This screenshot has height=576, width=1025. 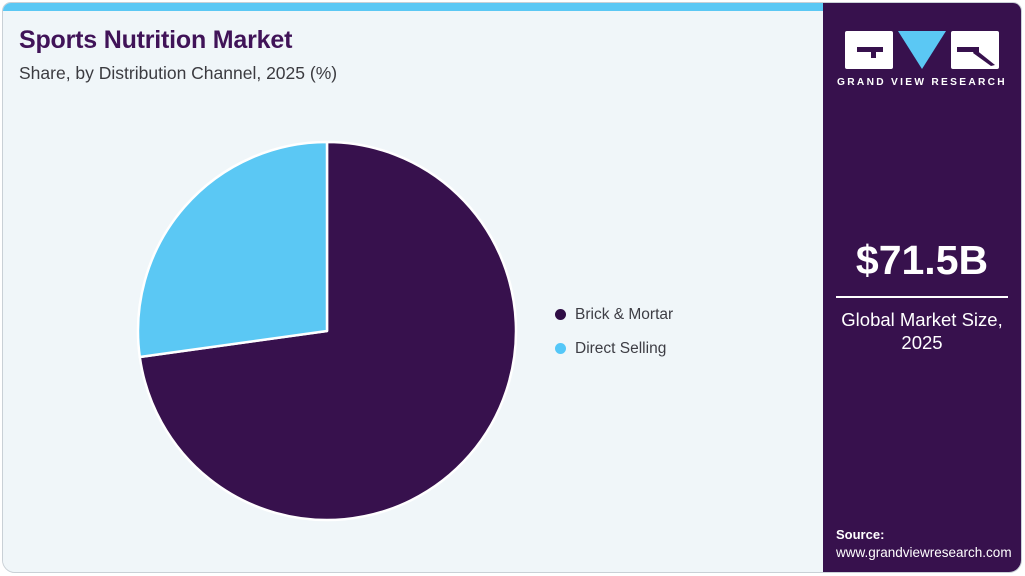 What do you see at coordinates (624, 314) in the screenshot?
I see `legend-label: Brick & Mortar` at bounding box center [624, 314].